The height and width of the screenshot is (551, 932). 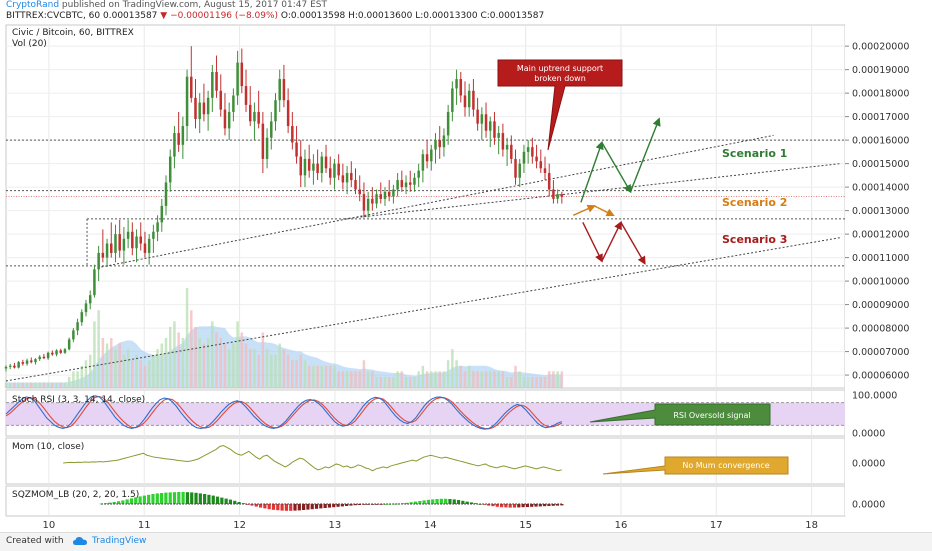 What do you see at coordinates (284, 412) in the screenshot?
I see `stoch-k-line` at bounding box center [284, 412].